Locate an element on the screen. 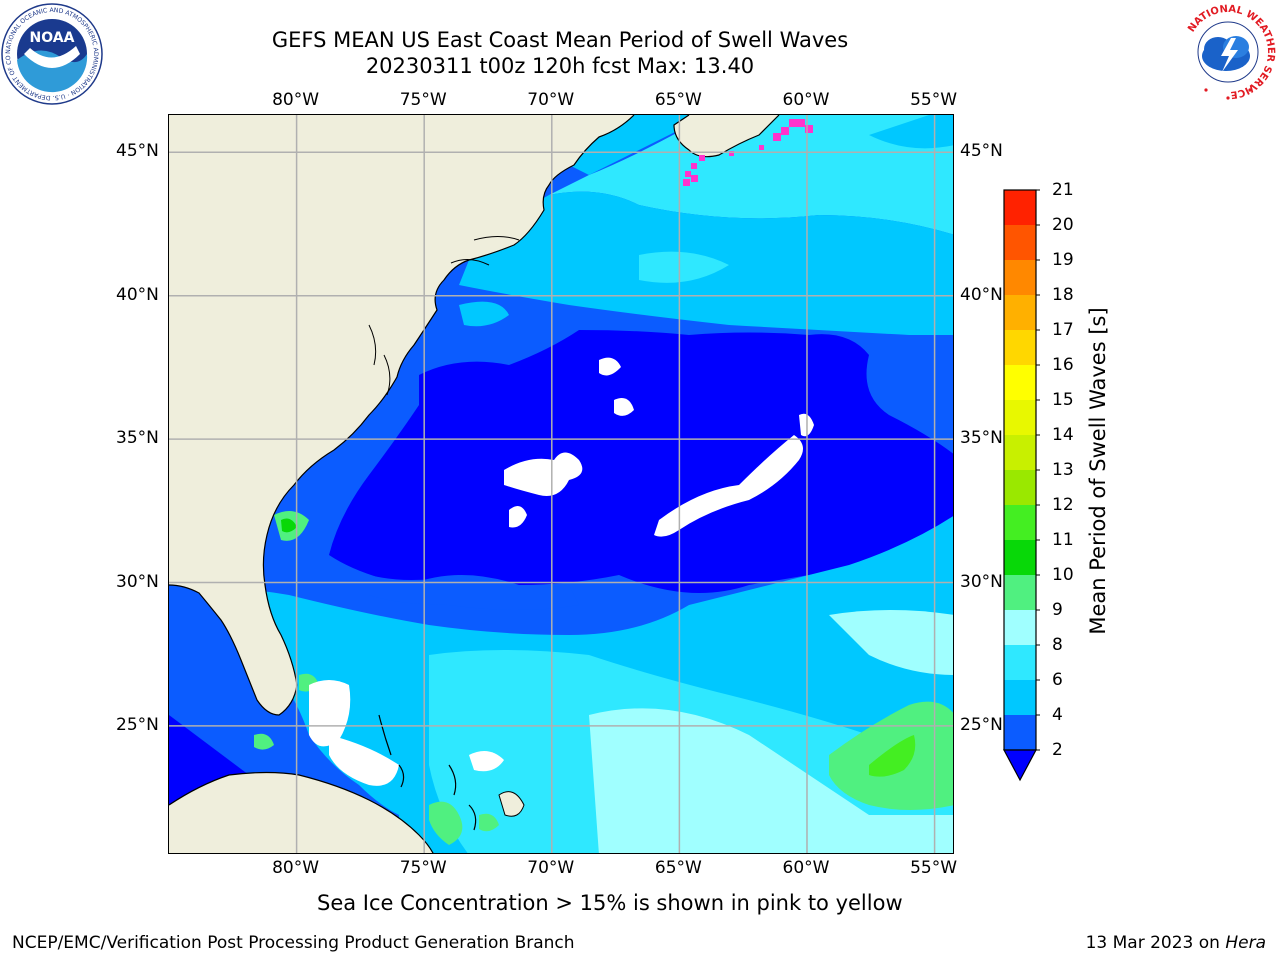 The height and width of the screenshot is (960, 1280). no-data-region is located at coordinates (543, 474).